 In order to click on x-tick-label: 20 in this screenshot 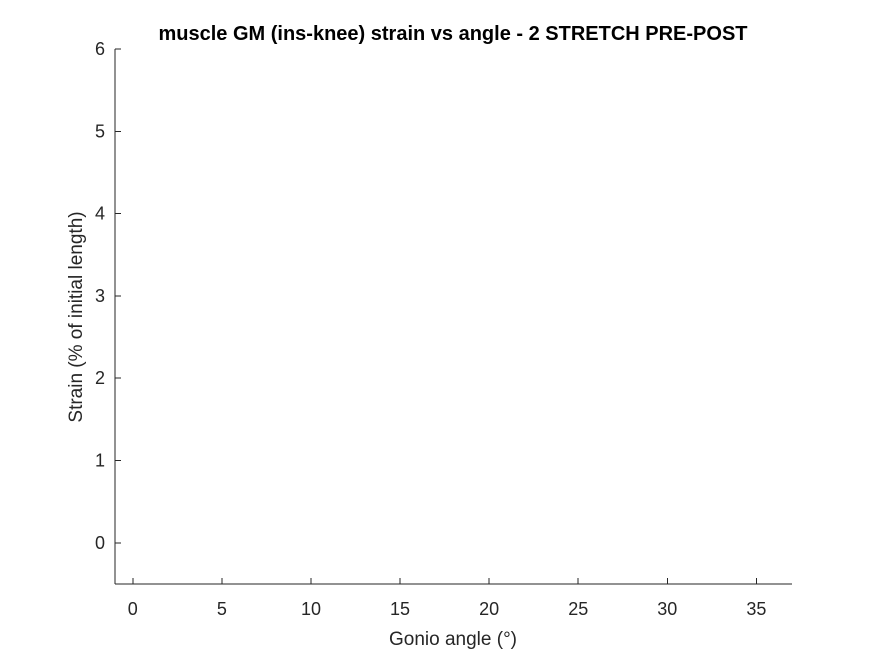, I will do `click(489, 609)`.